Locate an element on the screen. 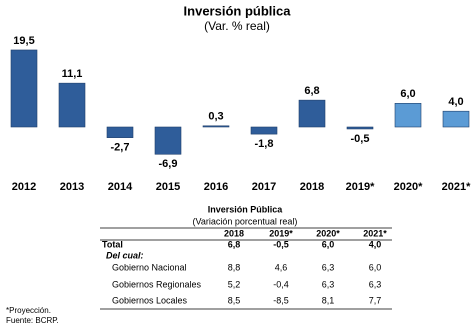 This screenshot has width=474, height=327. value-label: 6,0 is located at coordinates (407, 94).